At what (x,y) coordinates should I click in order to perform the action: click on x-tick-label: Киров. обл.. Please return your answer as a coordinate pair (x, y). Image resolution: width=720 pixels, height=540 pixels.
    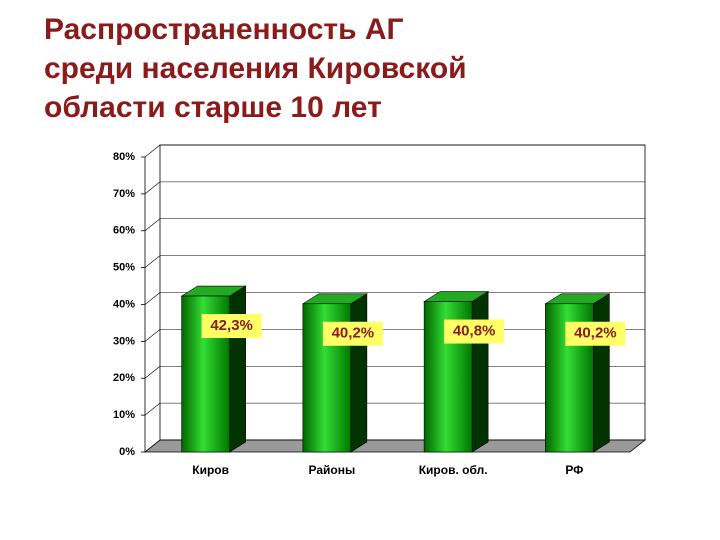
    Looking at the image, I should click on (453, 470).